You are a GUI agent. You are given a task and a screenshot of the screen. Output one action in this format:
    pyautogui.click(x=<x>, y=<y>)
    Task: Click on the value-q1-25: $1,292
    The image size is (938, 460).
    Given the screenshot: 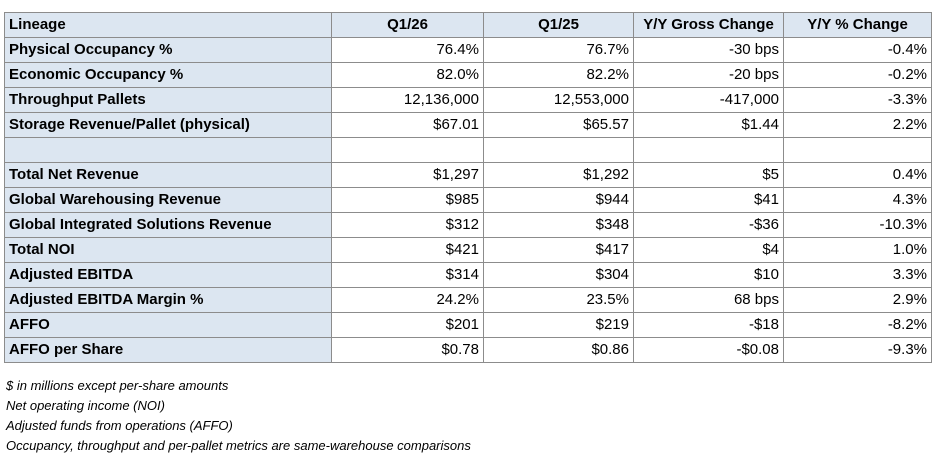 What is the action you would take?
    pyautogui.click(x=558, y=175)
    